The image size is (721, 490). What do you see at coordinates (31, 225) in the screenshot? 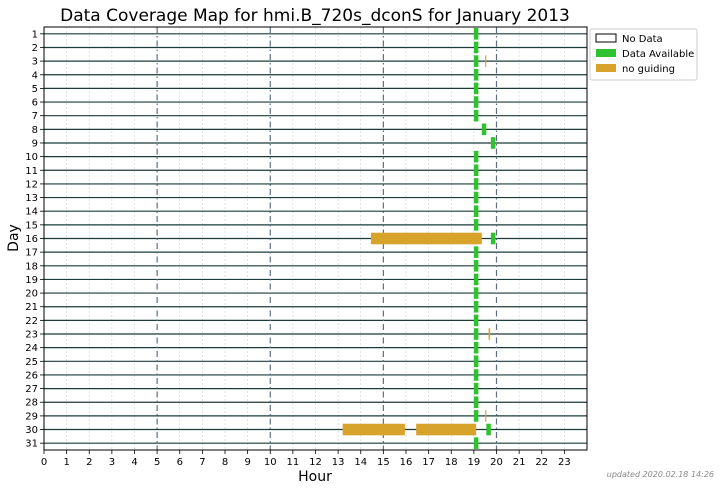
I see `y-tick-label: 15` at bounding box center [31, 225].